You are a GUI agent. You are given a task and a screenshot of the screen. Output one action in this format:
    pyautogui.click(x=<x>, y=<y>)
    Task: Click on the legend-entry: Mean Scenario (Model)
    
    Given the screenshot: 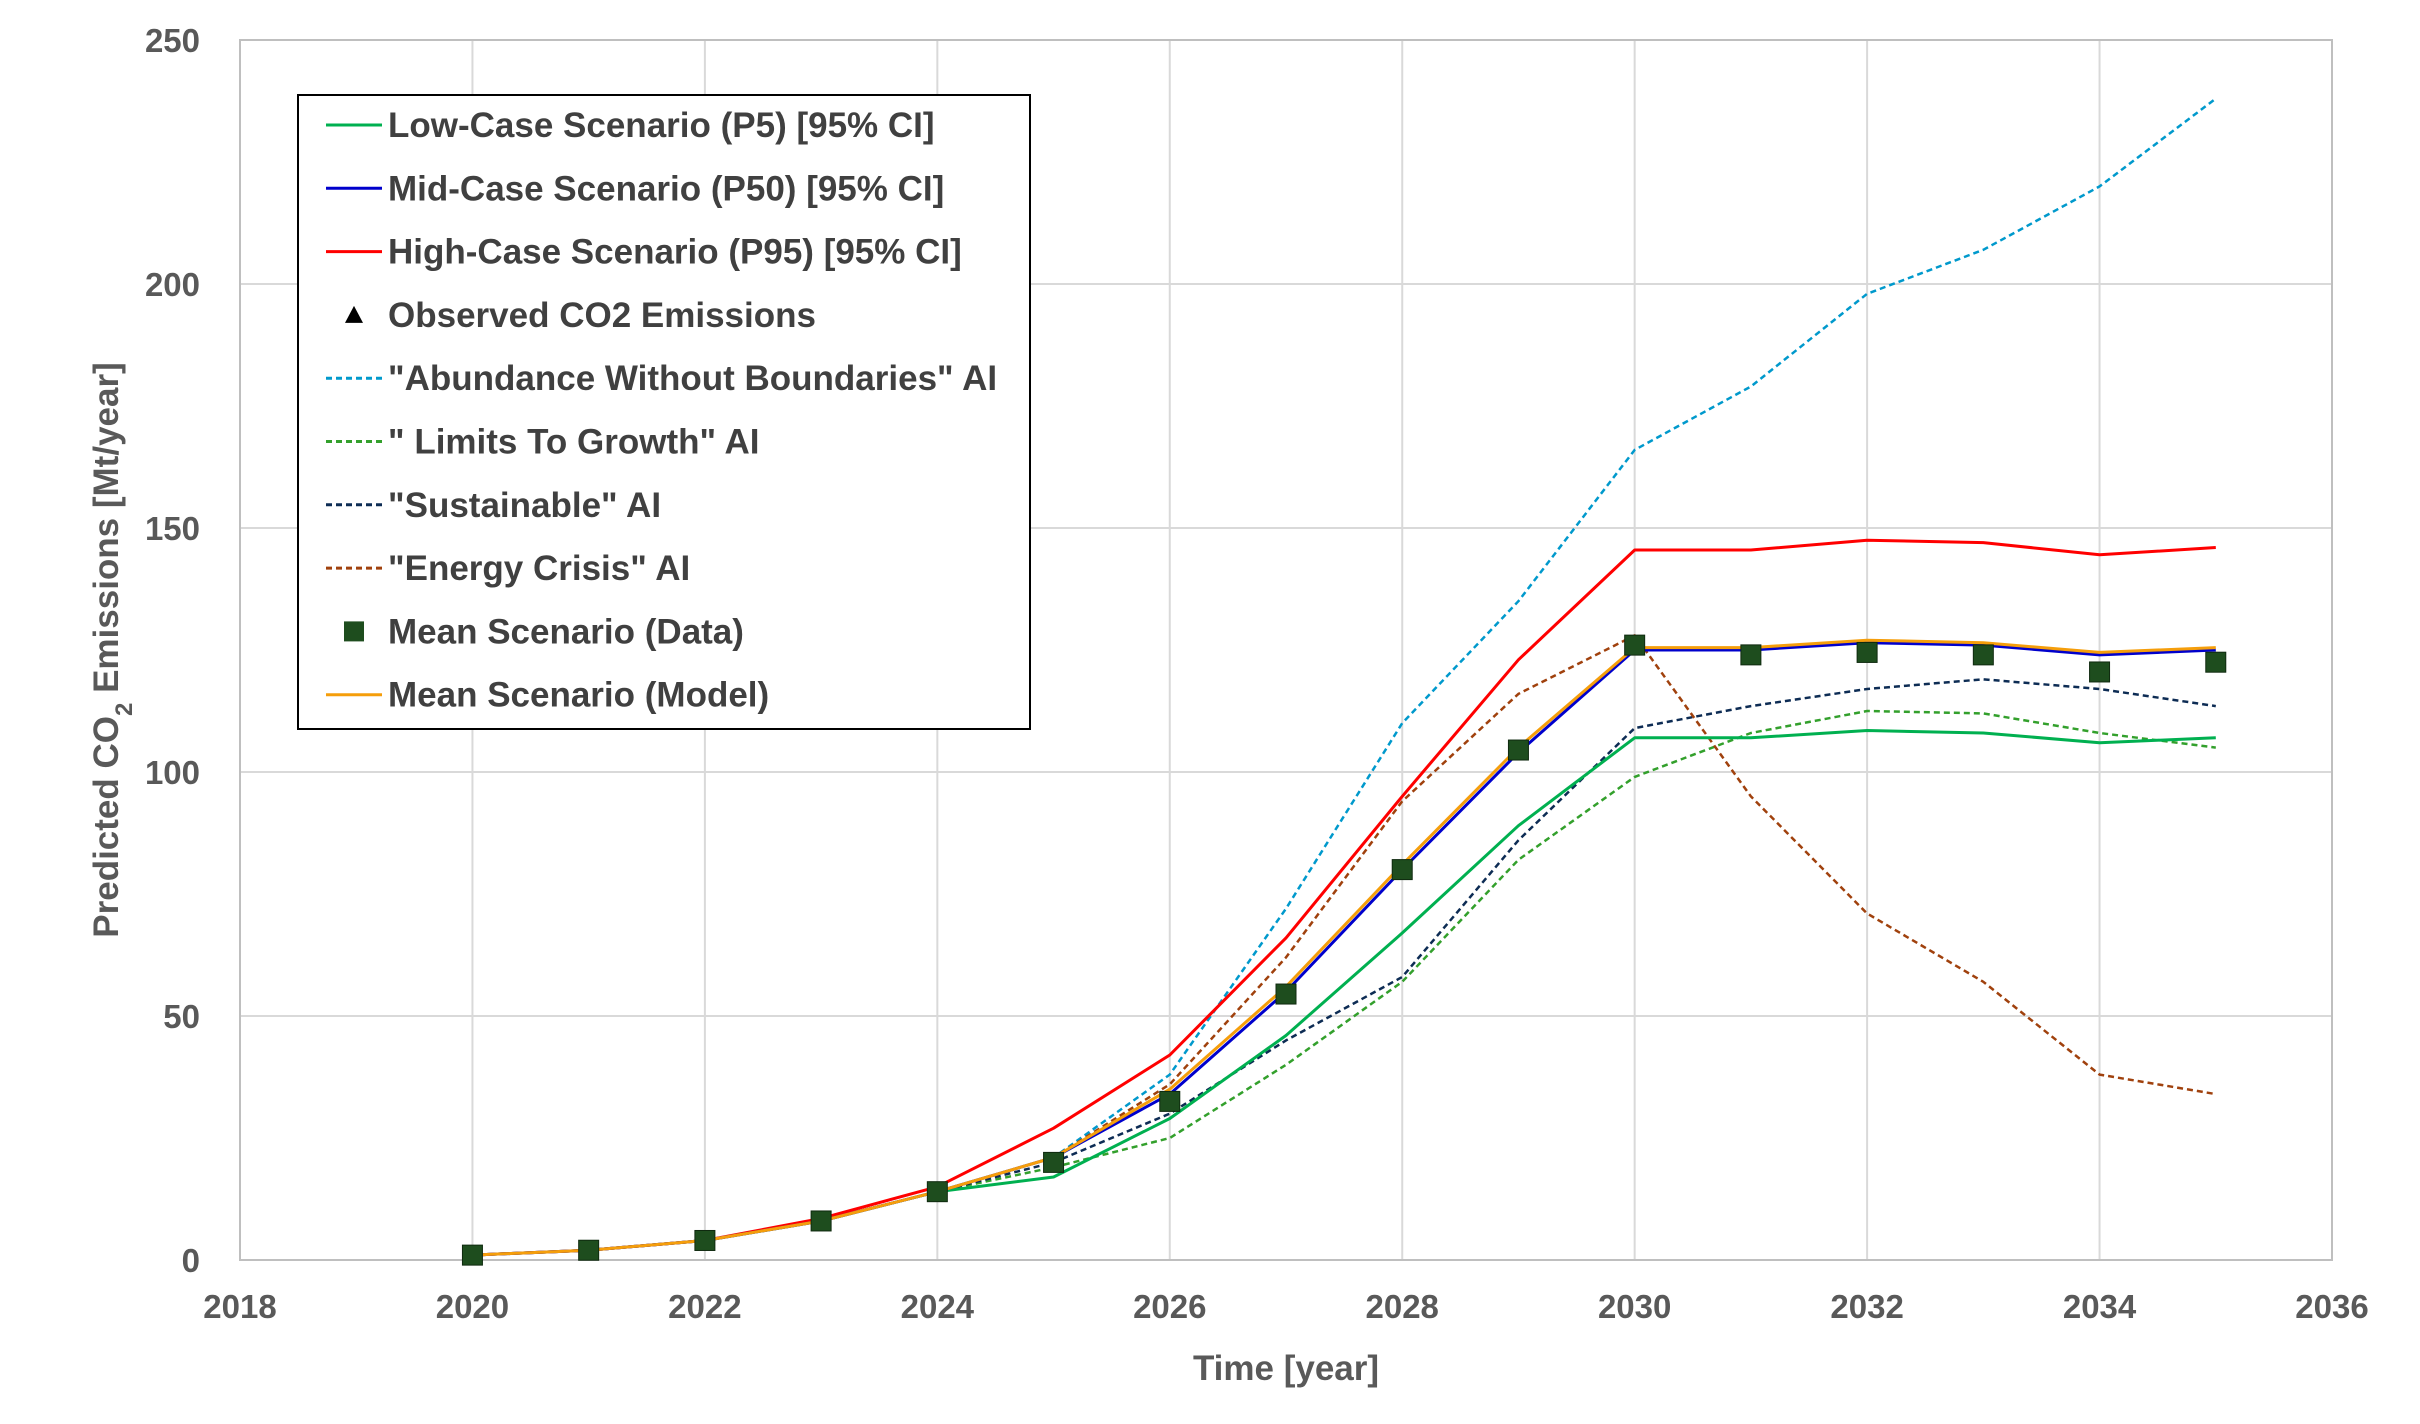 What is the action you would take?
    pyautogui.click(x=547, y=695)
    